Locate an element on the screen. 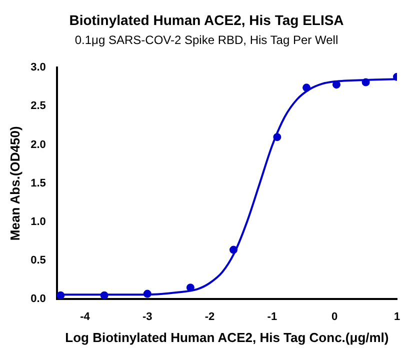  x-axis-title: Log Biotinylated Human ACE2, His Tag Conc.(μg/ml) is located at coordinates (227, 337).